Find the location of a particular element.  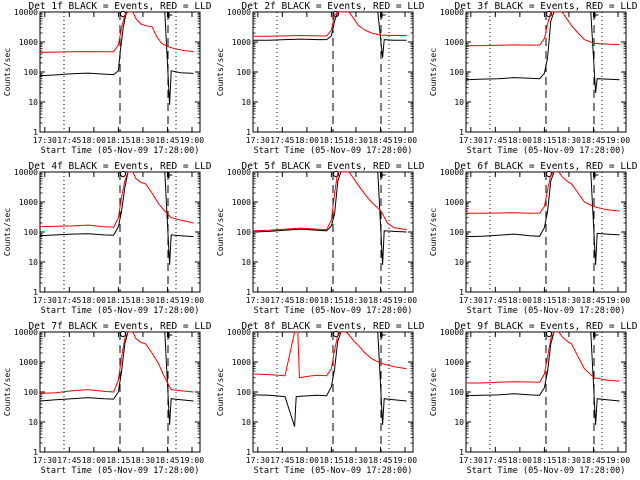

panel-title: Det 1f BLACK = Events, RED = LLD is located at coordinates (119, 6).